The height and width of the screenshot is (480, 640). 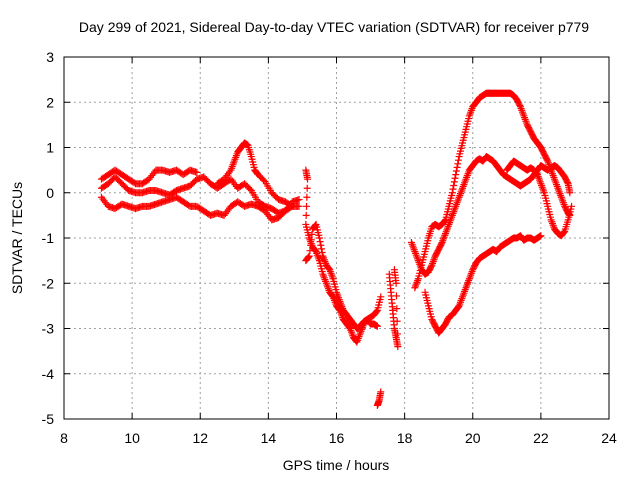 I want to click on y-tick-label: -2, so click(x=48, y=283).